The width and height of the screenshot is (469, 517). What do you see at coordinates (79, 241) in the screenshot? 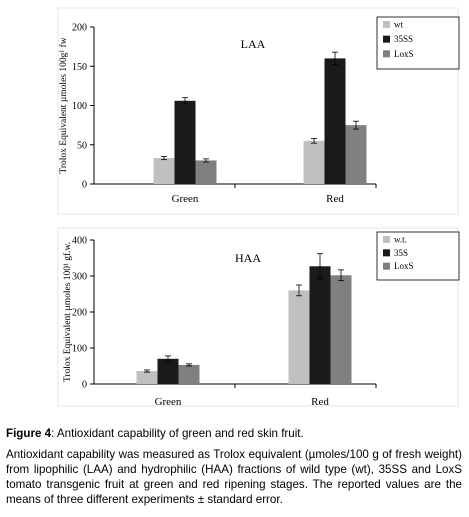
I see `y-tick-label: 400` at bounding box center [79, 241].